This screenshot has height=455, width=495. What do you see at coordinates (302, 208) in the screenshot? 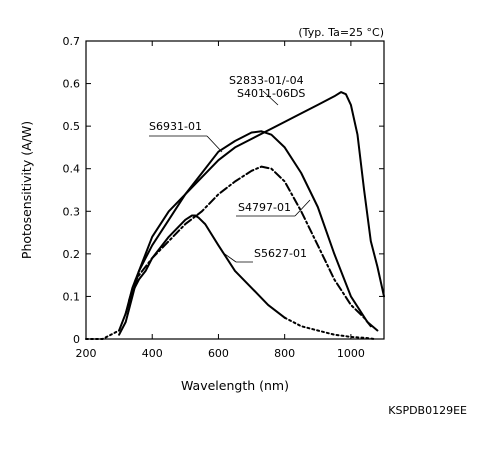
I see `leader-s4797-b` at bounding box center [302, 208].